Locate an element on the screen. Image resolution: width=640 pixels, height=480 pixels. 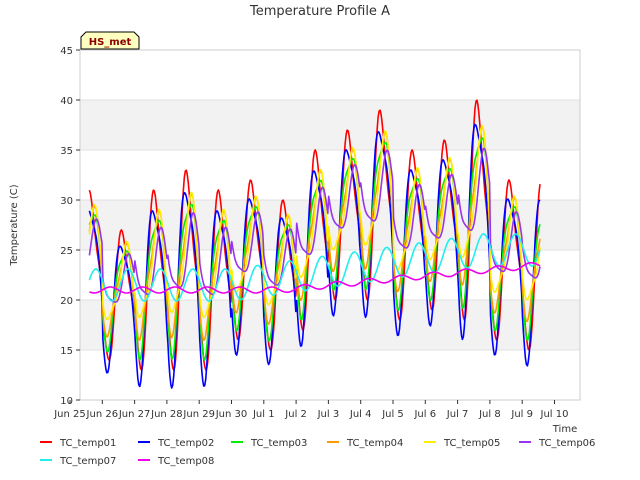
hs-met-badge: HS_met is located at coordinates (110, 40).